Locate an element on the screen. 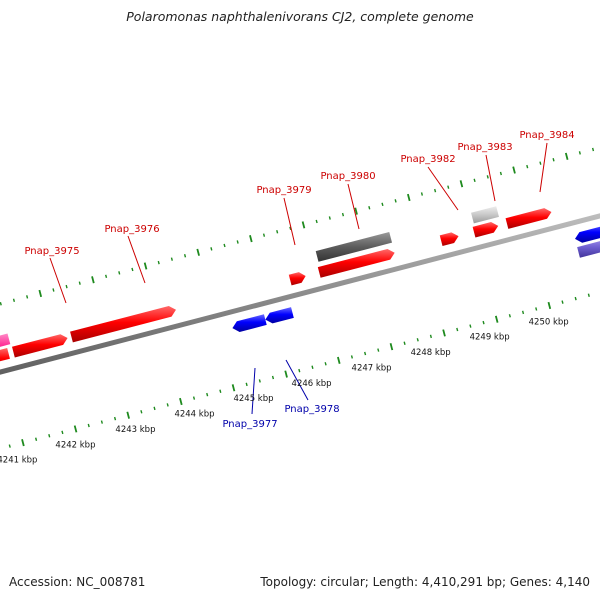  scale-label: 4247 kbp is located at coordinates (372, 368).